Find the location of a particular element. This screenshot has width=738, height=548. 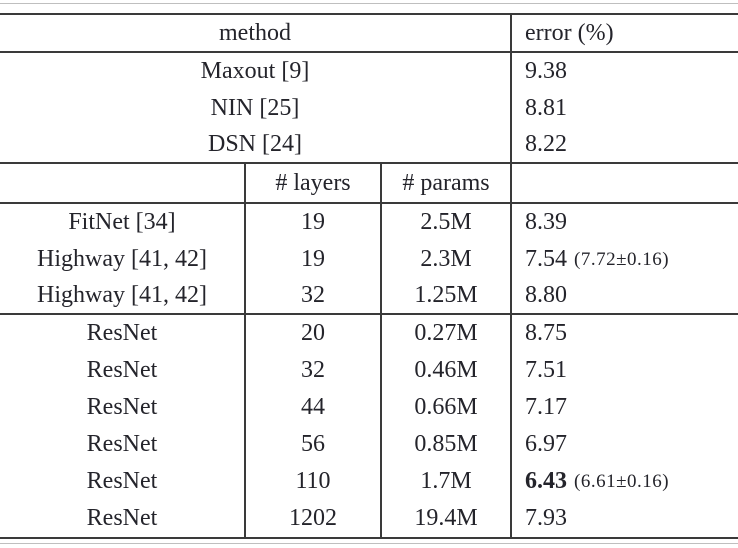

error-value: 8.75 is located at coordinates (546, 333).